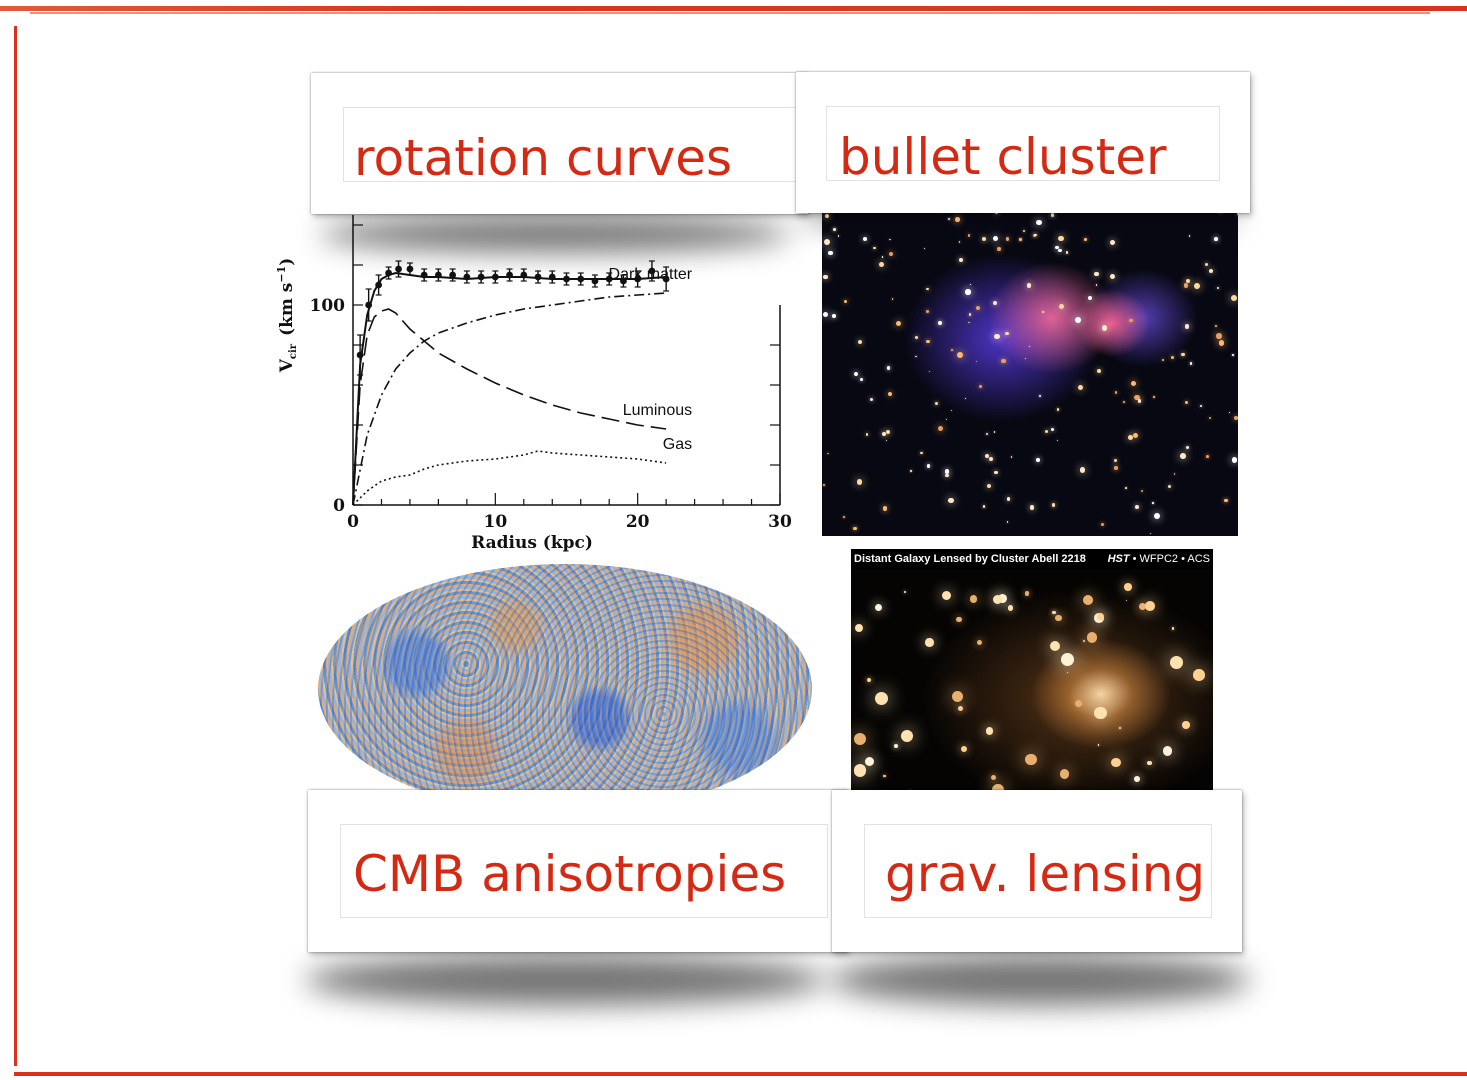  What do you see at coordinates (15, 546) in the screenshot?
I see `frame-left-border` at bounding box center [15, 546].